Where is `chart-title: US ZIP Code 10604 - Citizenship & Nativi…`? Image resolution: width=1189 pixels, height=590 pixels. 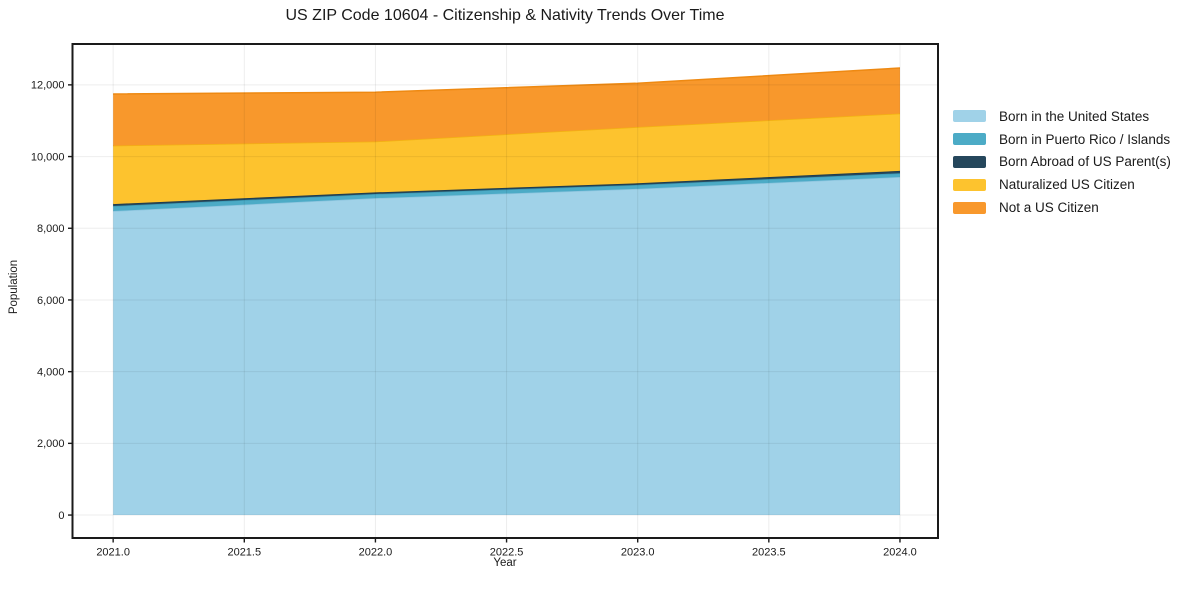 chart-title: US ZIP Code 10604 - Citizenship & Nativi… is located at coordinates (505, 15).